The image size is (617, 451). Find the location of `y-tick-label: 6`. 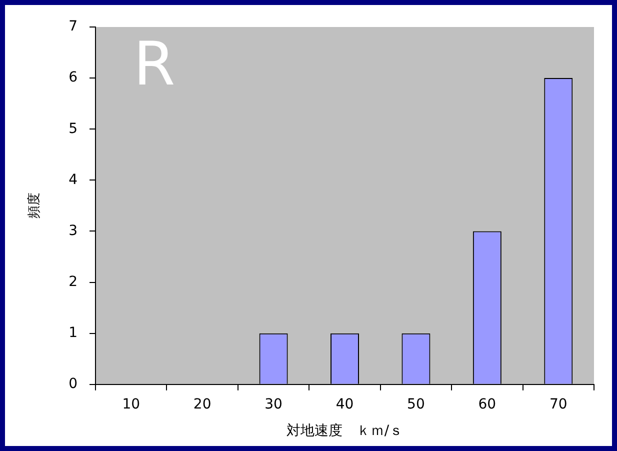

y-tick-label: 6 is located at coordinates (73, 78).